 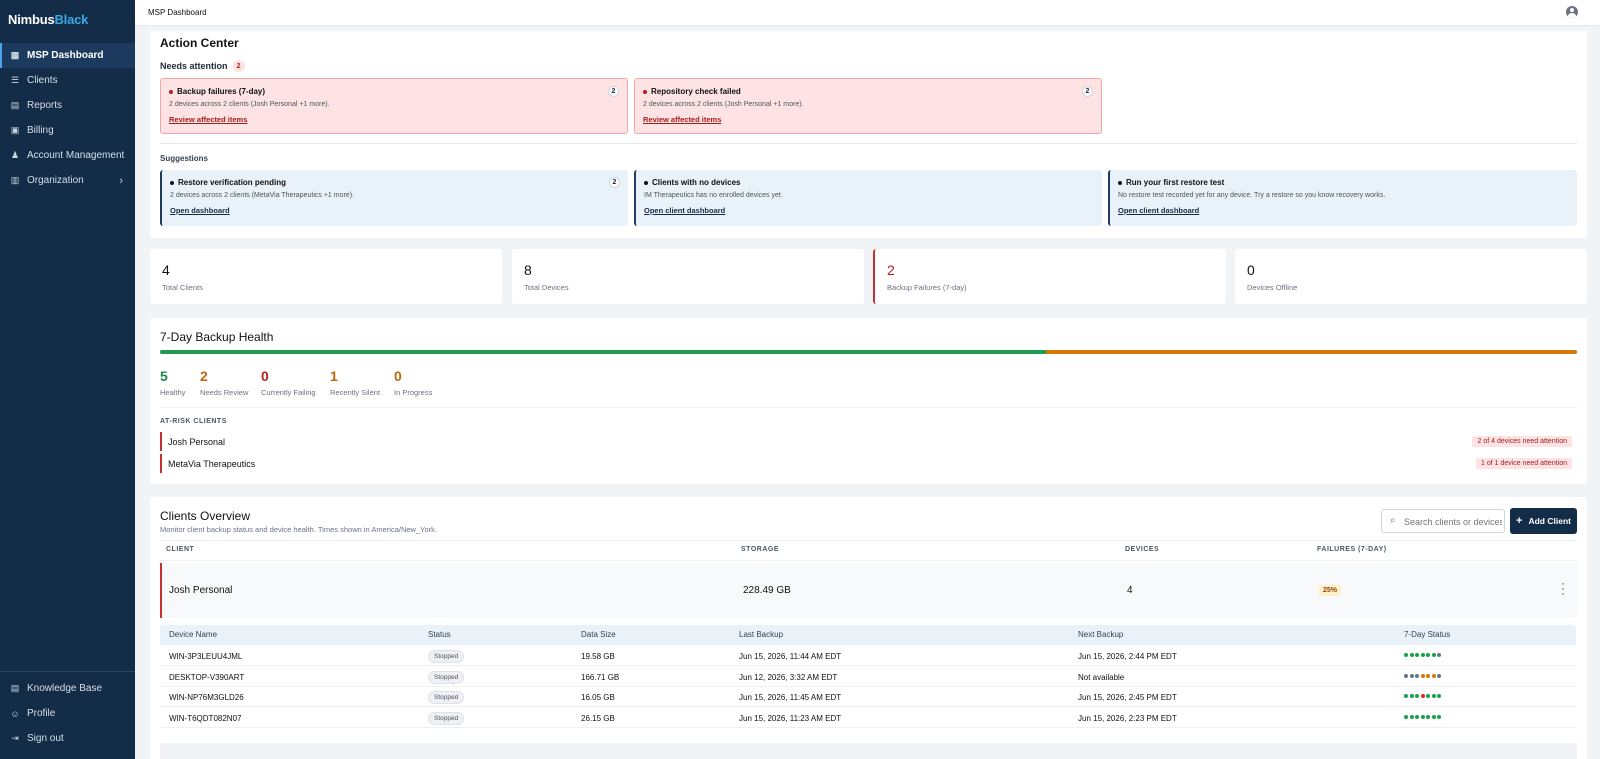 What do you see at coordinates (355, 392) in the screenshot?
I see `metric-label: Recently Silent` at bounding box center [355, 392].